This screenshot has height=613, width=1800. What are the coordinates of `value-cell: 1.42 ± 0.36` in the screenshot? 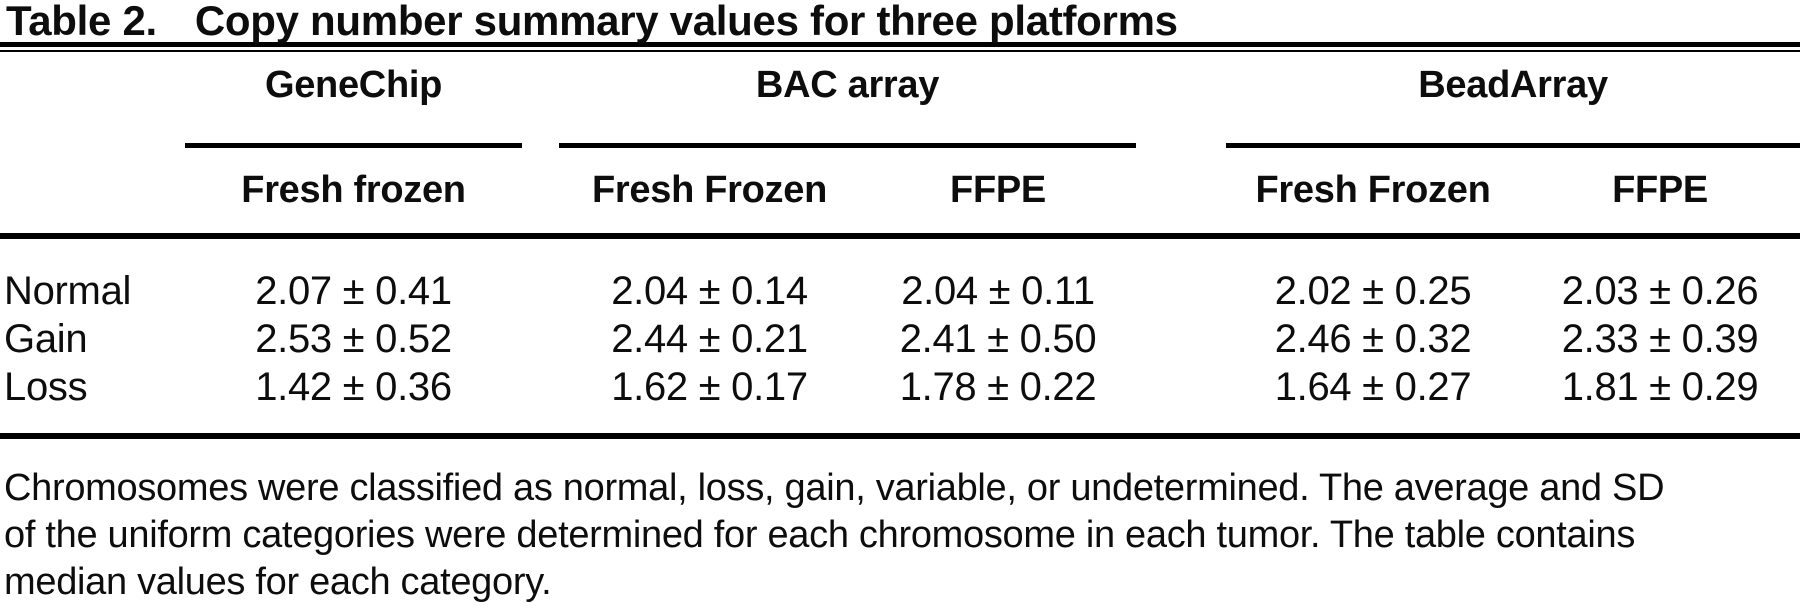 It's located at (353, 386).